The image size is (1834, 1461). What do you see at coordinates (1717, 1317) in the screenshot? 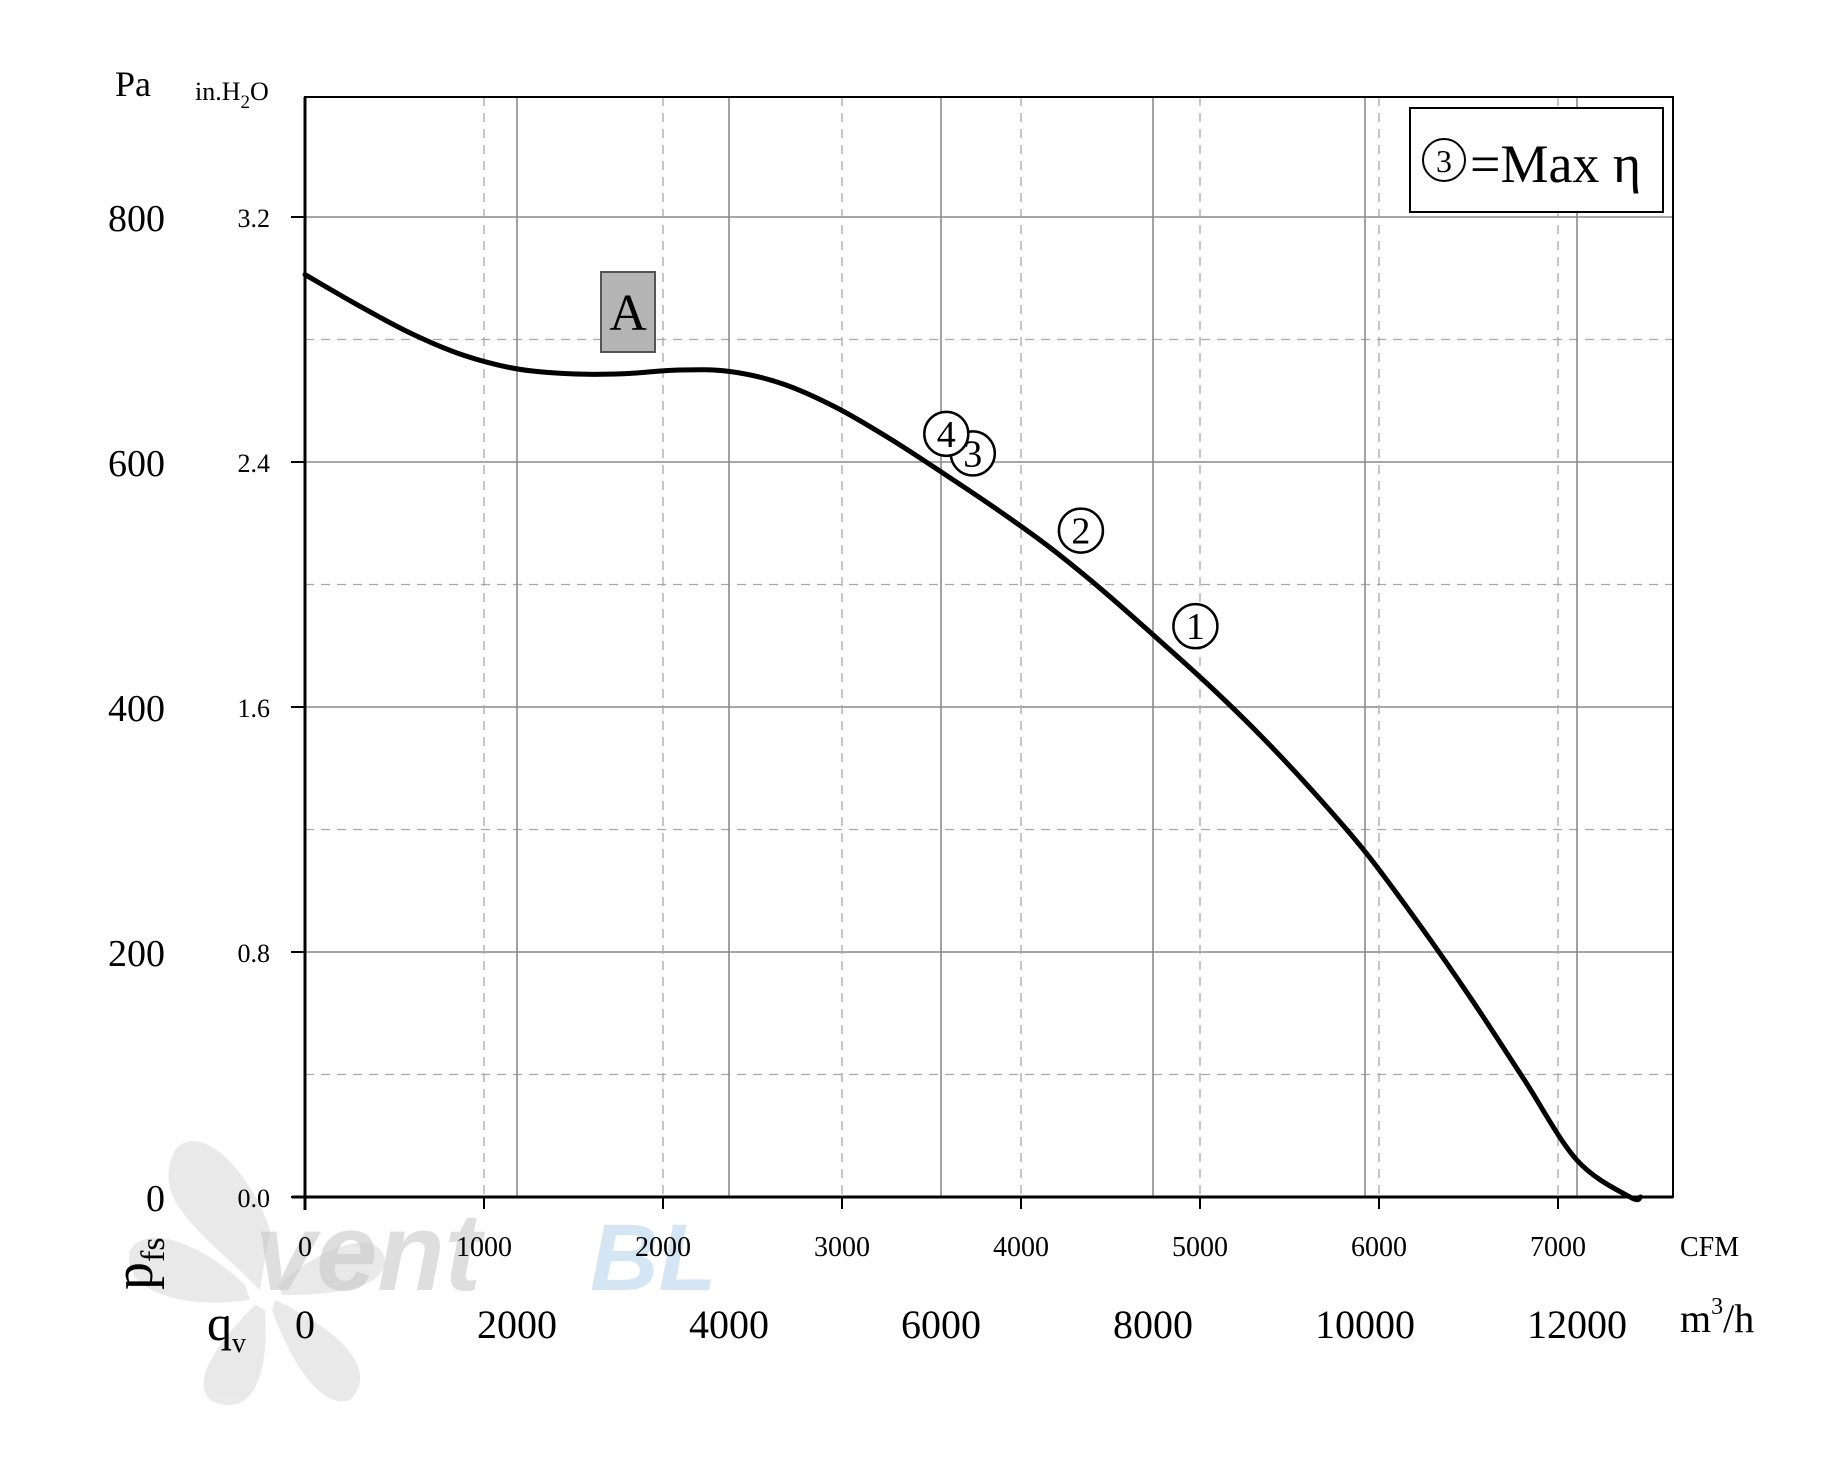
I see `x-units-bottom: m3/h` at bounding box center [1717, 1317].